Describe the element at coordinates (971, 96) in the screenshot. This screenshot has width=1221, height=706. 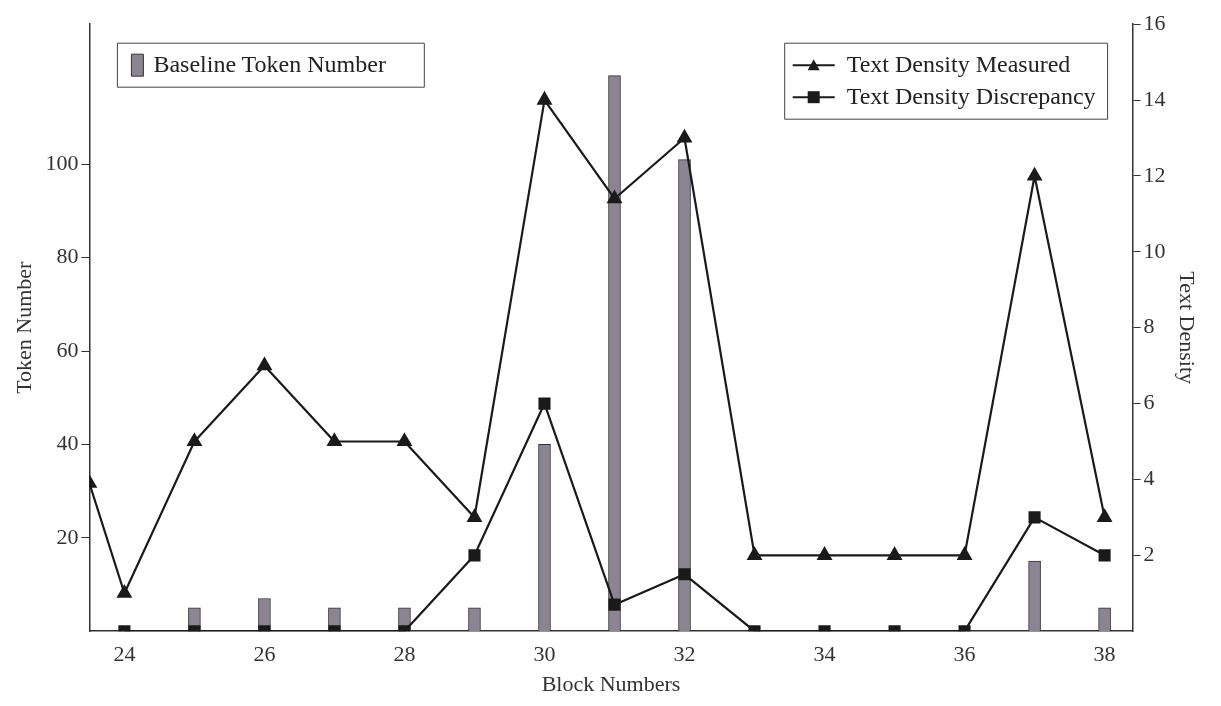
I see `legend-label: Text Density Discrepancy` at that location.